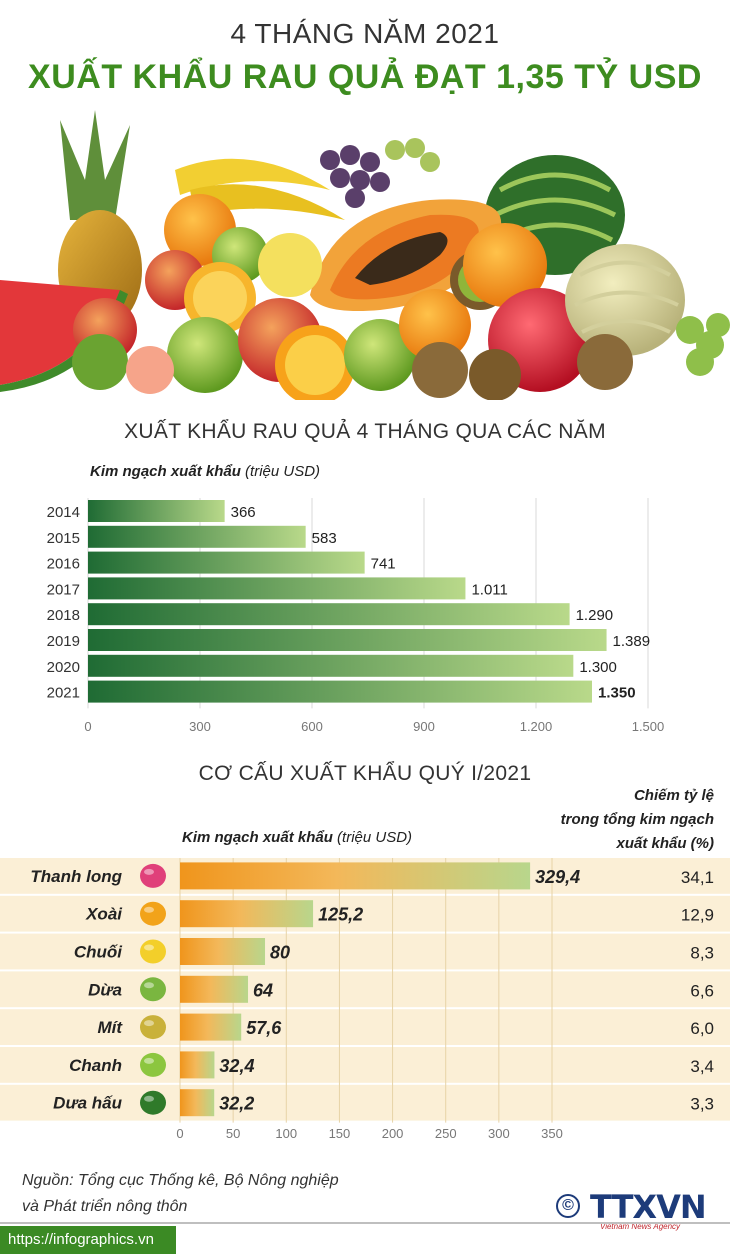 The height and width of the screenshot is (1254, 730). Describe the element at coordinates (63, 538) in the screenshot. I see `chart1-year-label: 2015` at that location.